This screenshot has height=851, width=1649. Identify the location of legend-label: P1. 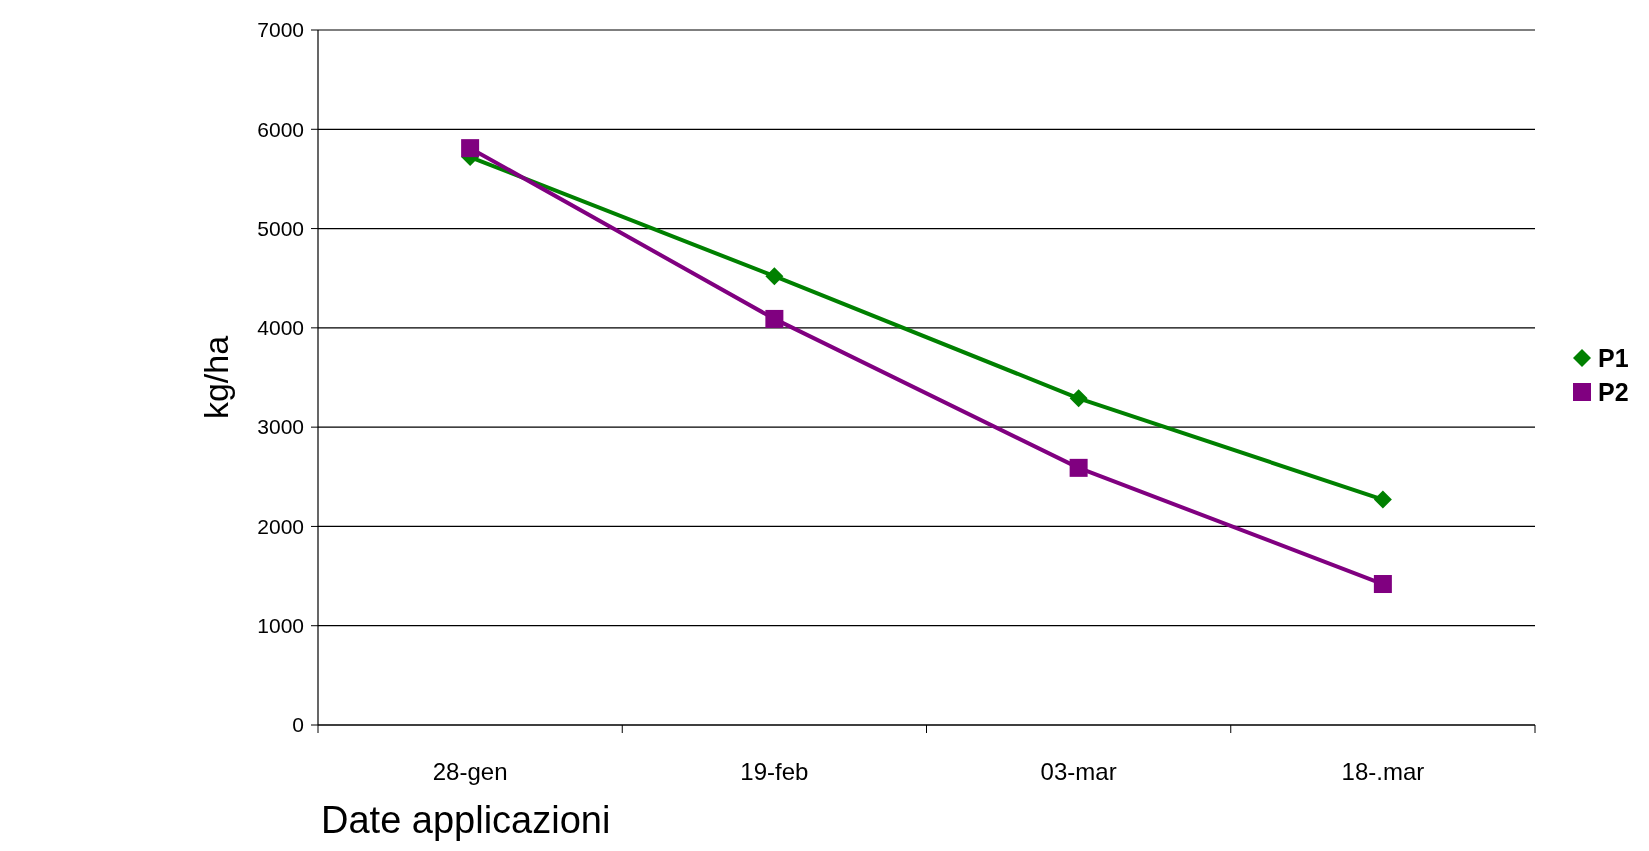
(1613, 357).